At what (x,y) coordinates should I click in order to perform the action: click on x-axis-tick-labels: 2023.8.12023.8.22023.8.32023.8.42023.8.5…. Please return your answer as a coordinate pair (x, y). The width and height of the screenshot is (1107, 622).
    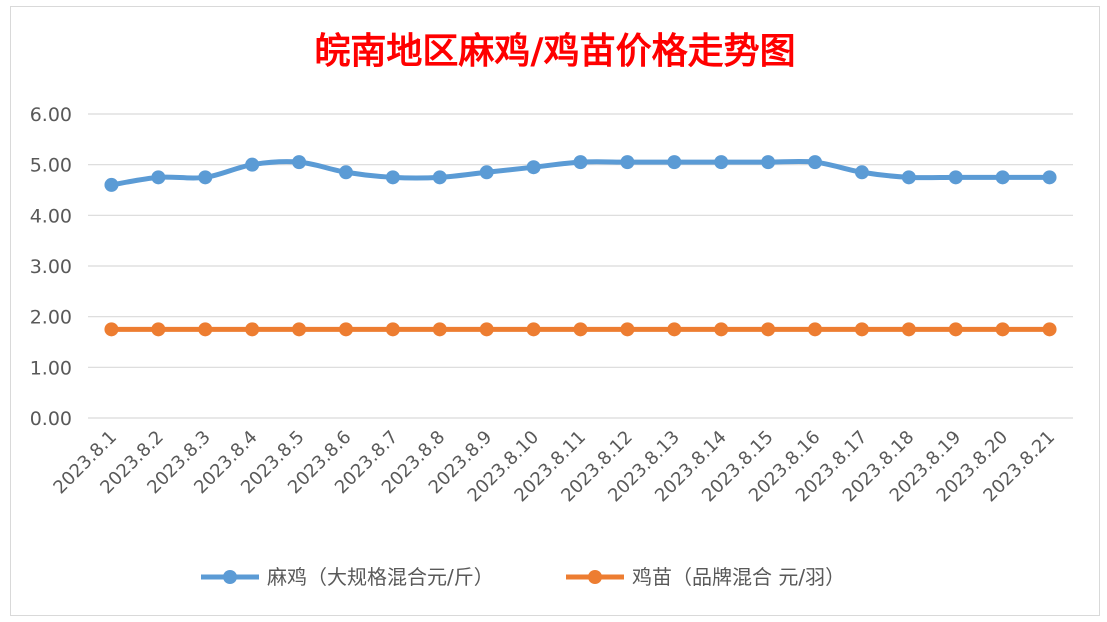
    Looking at the image, I should click on (554, 467).